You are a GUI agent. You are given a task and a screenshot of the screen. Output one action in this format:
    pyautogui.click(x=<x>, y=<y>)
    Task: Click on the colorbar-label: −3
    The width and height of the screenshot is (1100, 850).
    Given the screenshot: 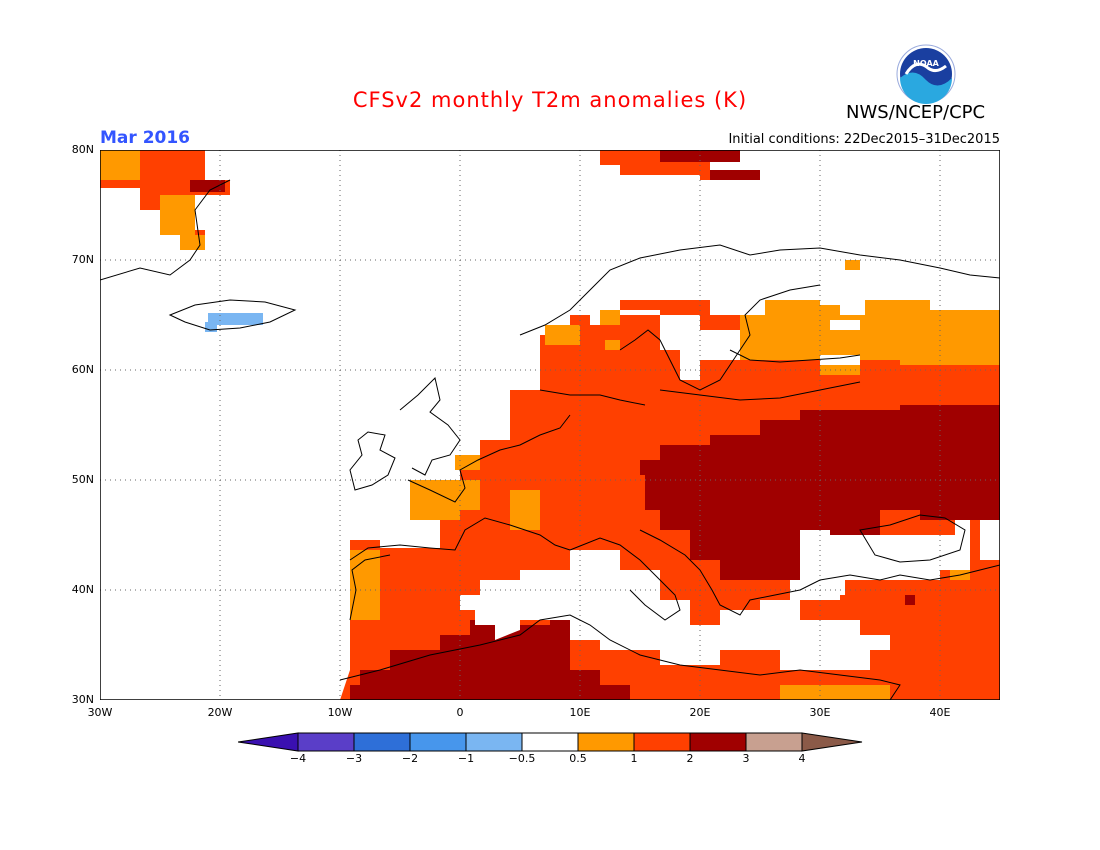 What is the action you would take?
    pyautogui.click(x=354, y=758)
    